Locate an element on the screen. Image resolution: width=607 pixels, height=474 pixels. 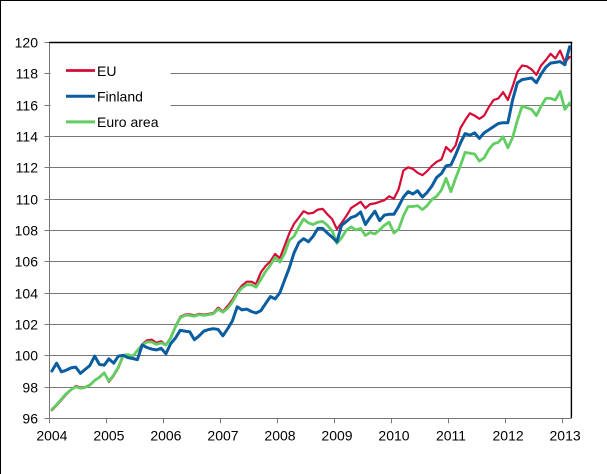
svg-text: Euro area is located at coordinates (128, 122).